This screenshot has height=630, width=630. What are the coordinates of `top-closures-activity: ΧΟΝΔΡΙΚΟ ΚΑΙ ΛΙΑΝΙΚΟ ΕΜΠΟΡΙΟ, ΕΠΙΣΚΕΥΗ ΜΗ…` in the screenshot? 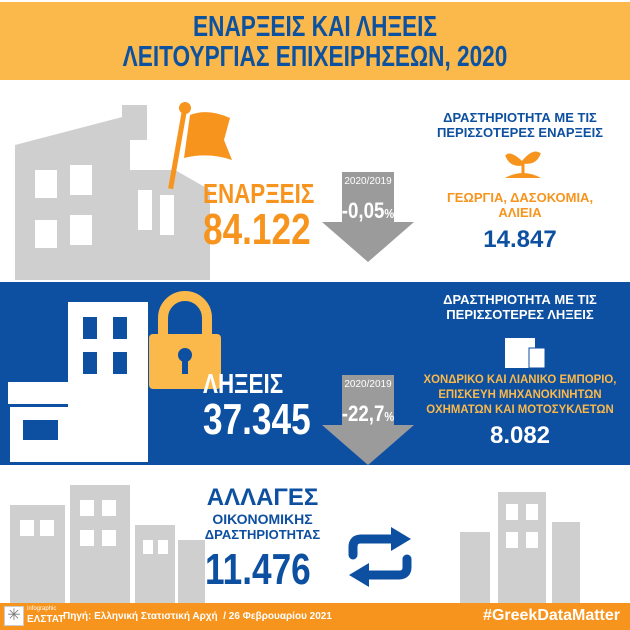 It's located at (520, 394).